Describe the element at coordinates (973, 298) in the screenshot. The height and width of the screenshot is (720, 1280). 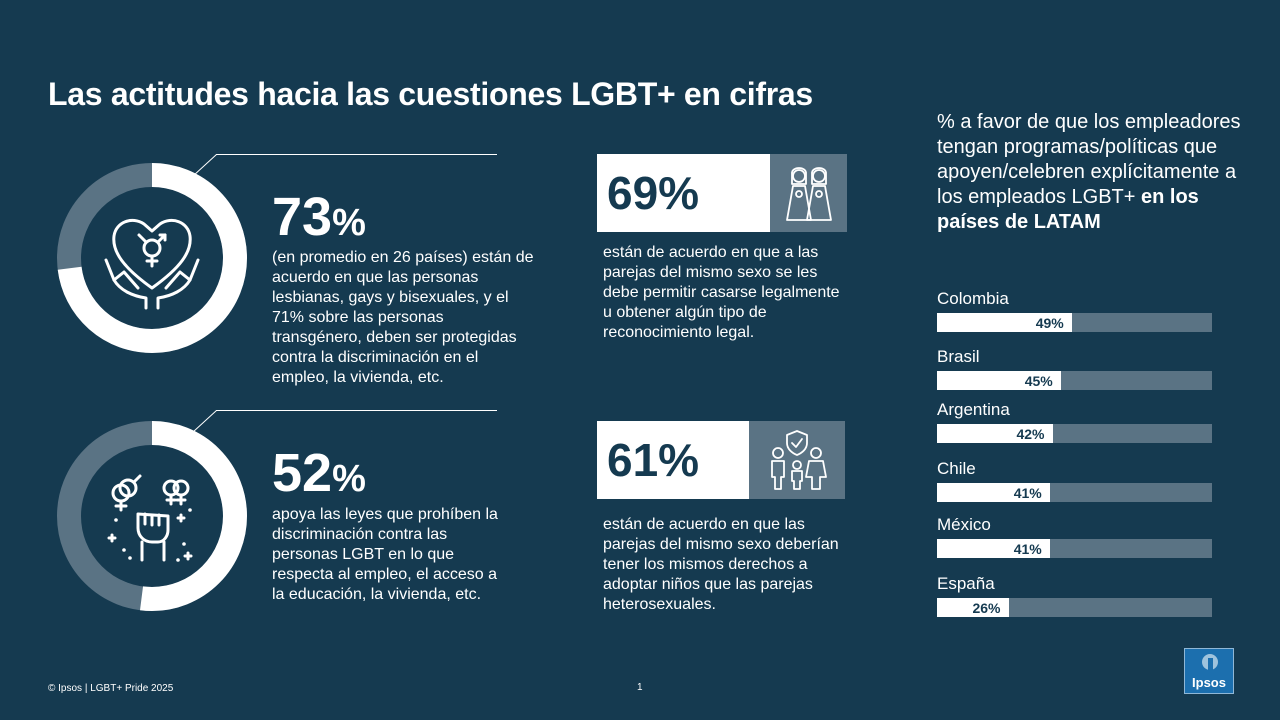
I see `bar-category-label: Colombia` at that location.